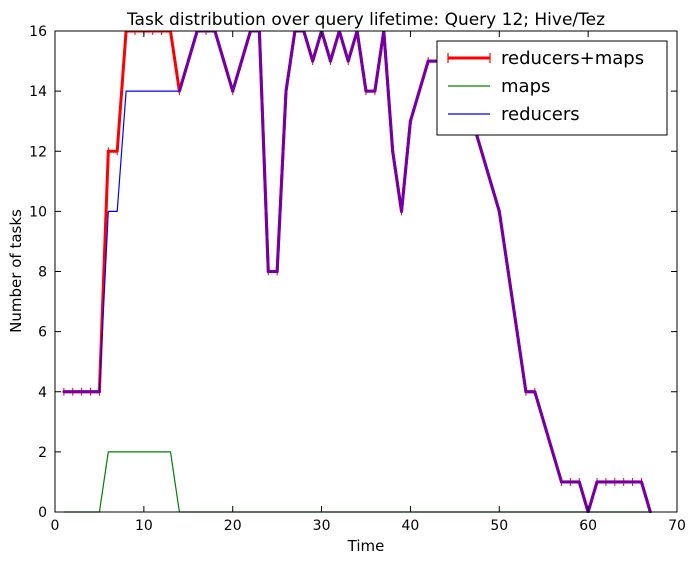 This screenshot has height=564, width=695. I want to click on x-axis-label: Time, so click(366, 546).